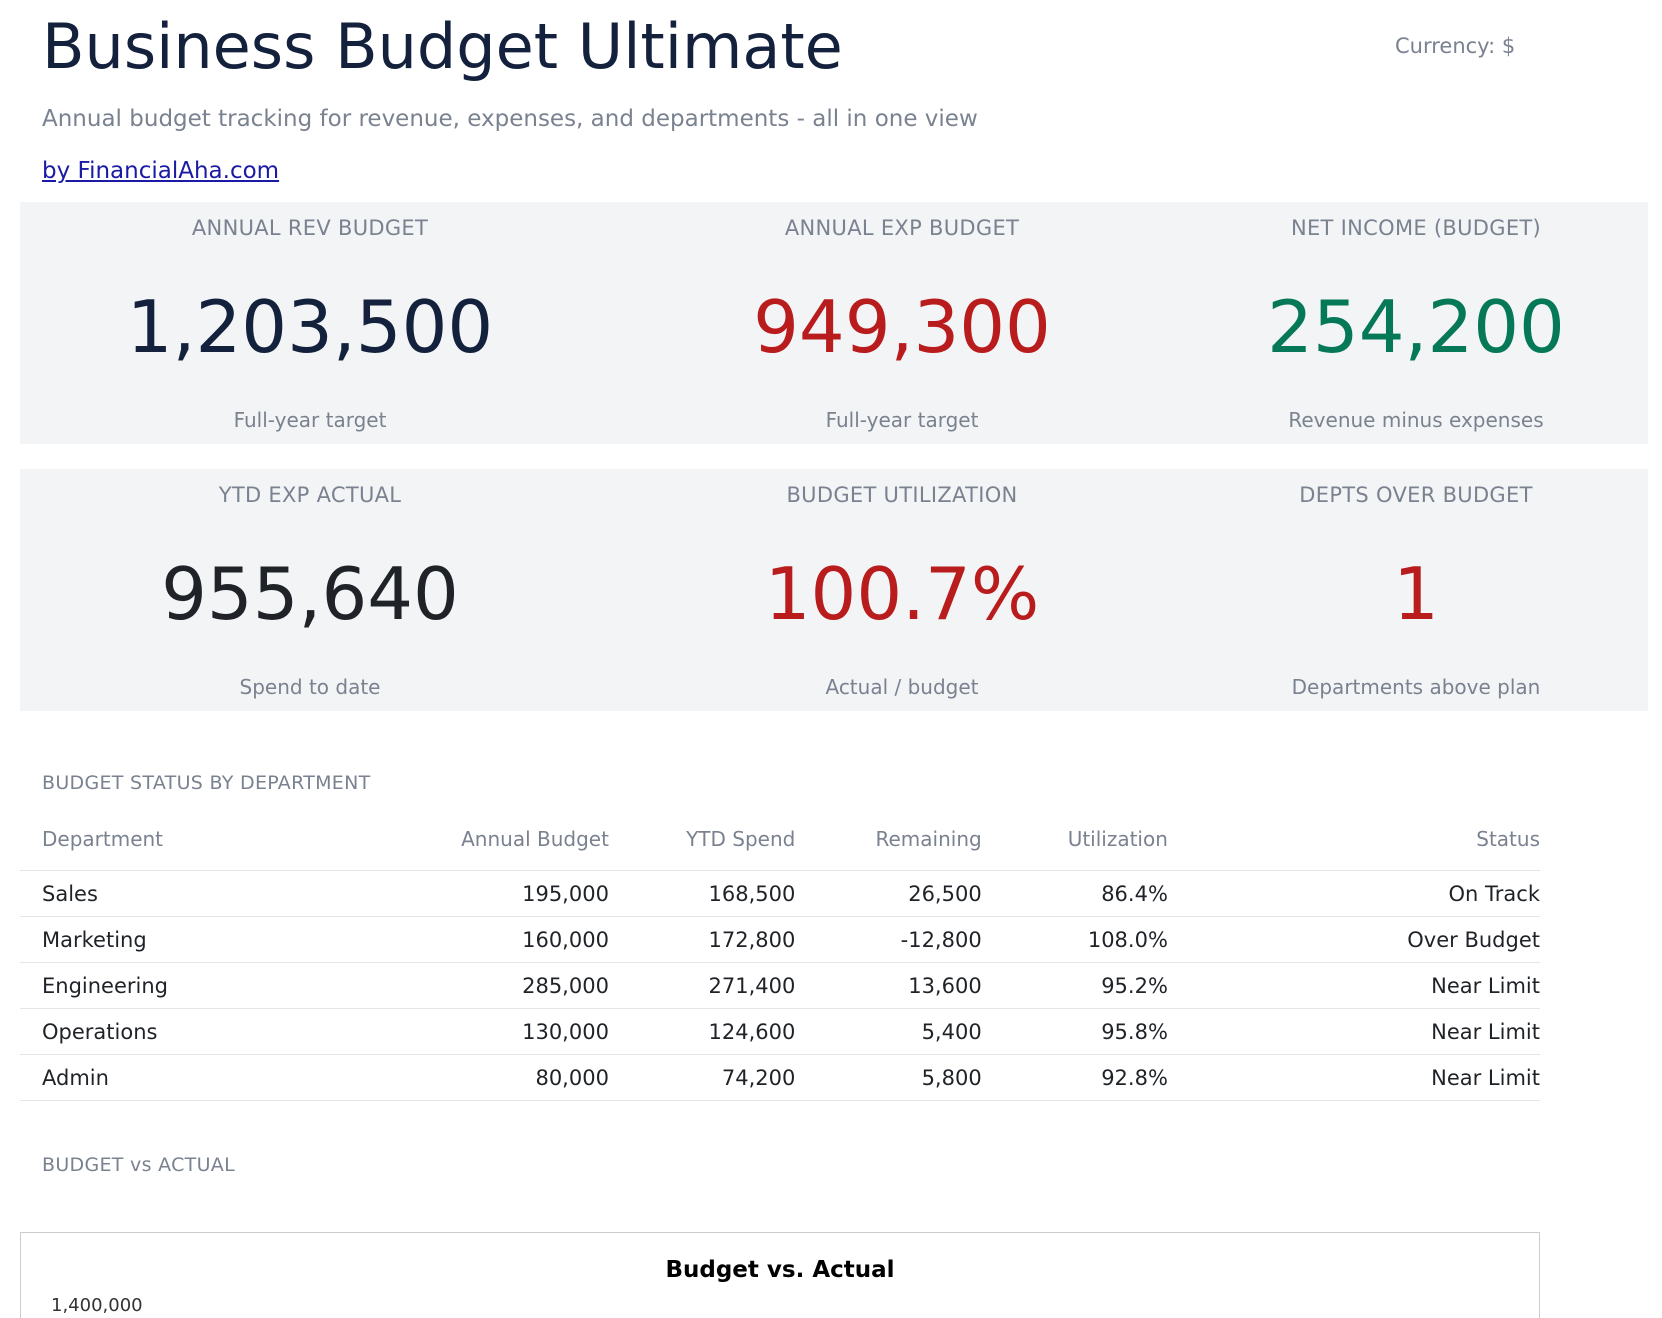 The height and width of the screenshot is (1318, 1662). I want to click on cell-utilization: 86.4%, so click(1074, 893).